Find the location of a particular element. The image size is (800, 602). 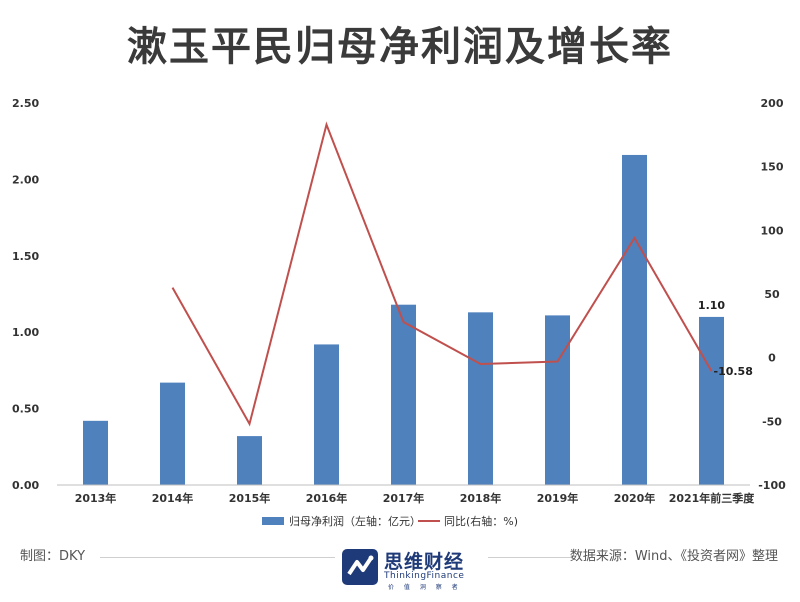

left-axis-tick-label: 2.00 is located at coordinates (25, 179).